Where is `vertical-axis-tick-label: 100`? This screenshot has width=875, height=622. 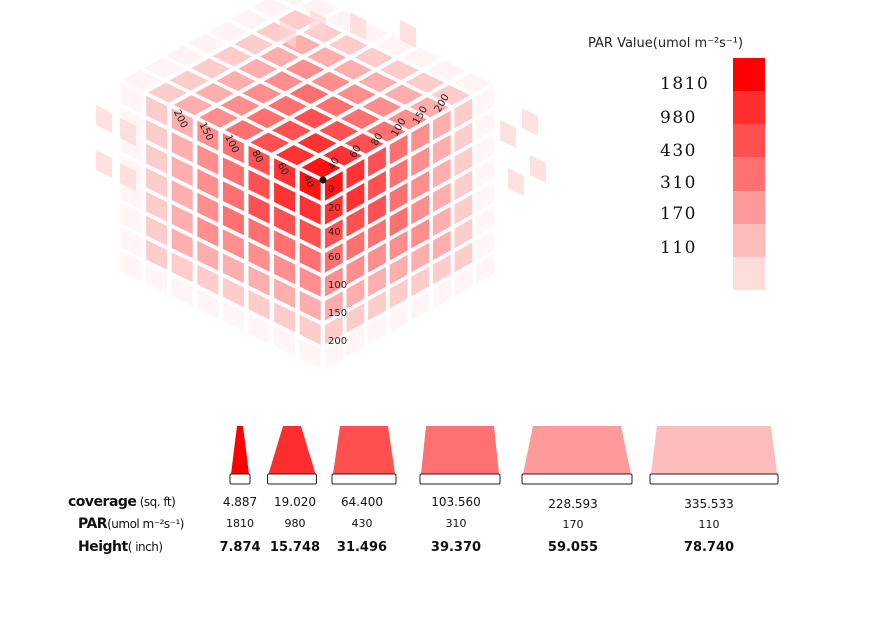
vertical-axis-tick-label: 100 is located at coordinates (337, 285).